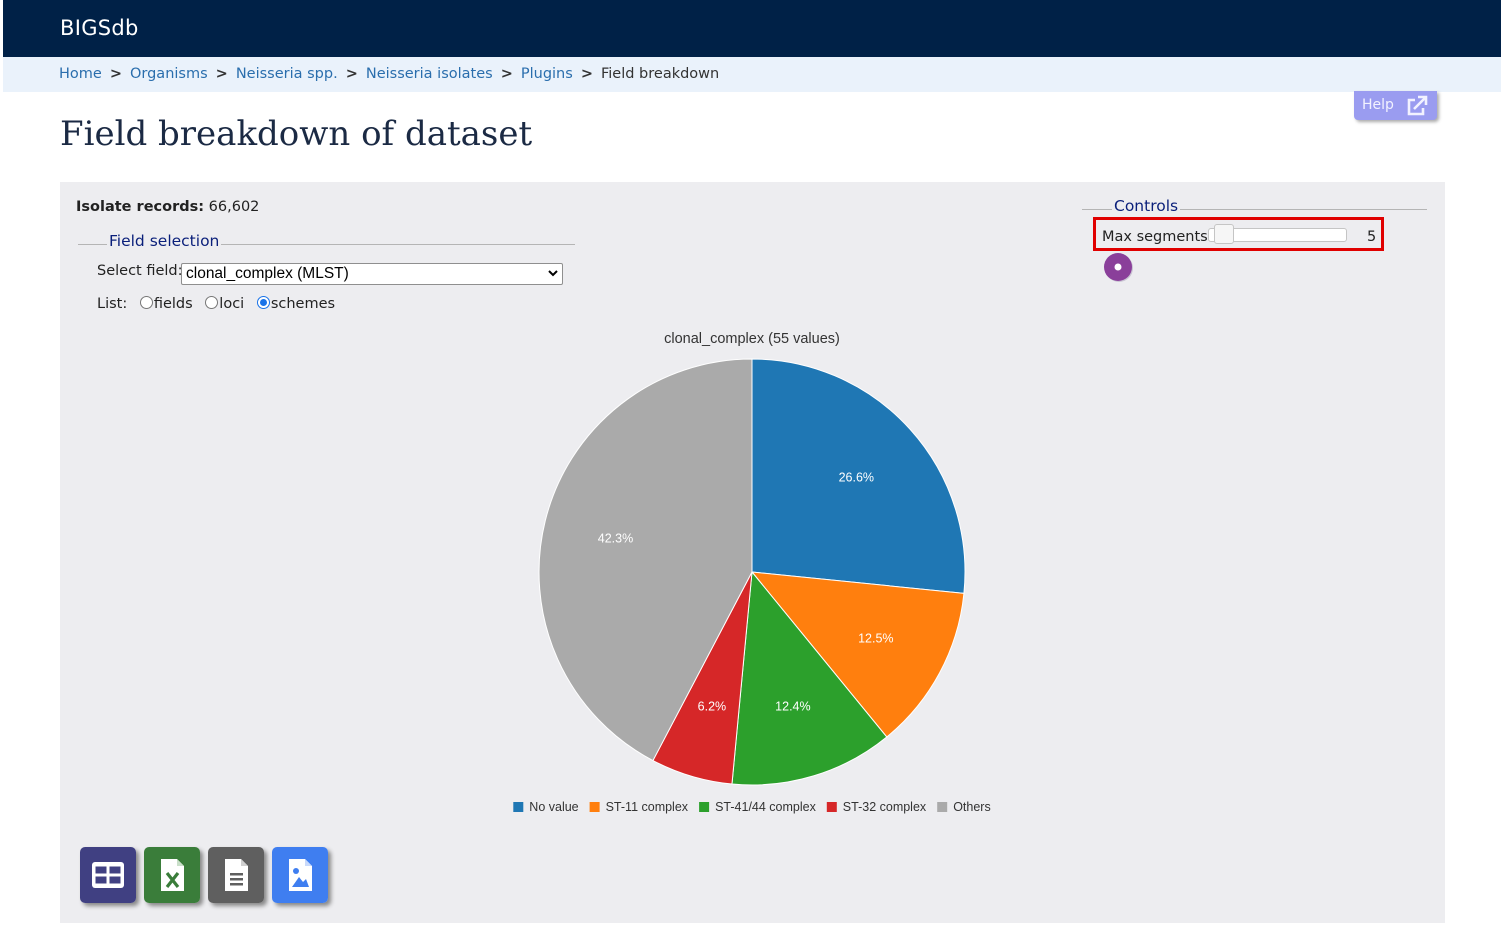 The height and width of the screenshot is (931, 1504). I want to click on isolate-records-label: Isolate records:, so click(140, 207).